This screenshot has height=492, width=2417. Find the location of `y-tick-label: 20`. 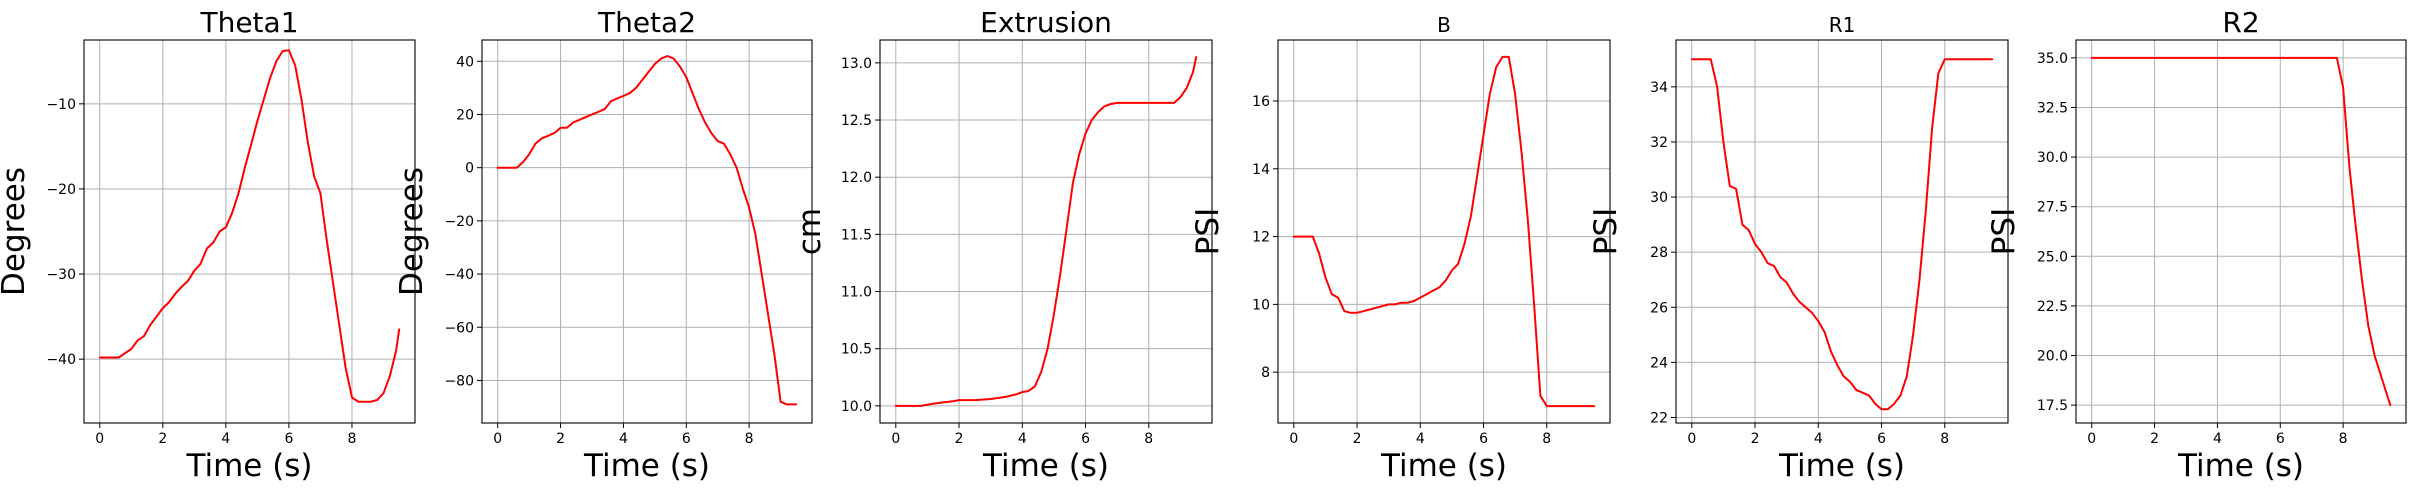

y-tick-label: 20 is located at coordinates (465, 115).